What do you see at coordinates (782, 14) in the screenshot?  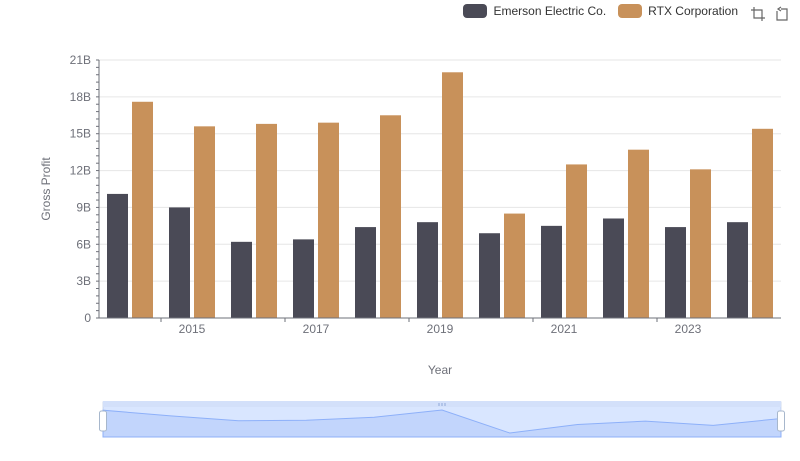 I see `restore-icon` at bounding box center [782, 14].